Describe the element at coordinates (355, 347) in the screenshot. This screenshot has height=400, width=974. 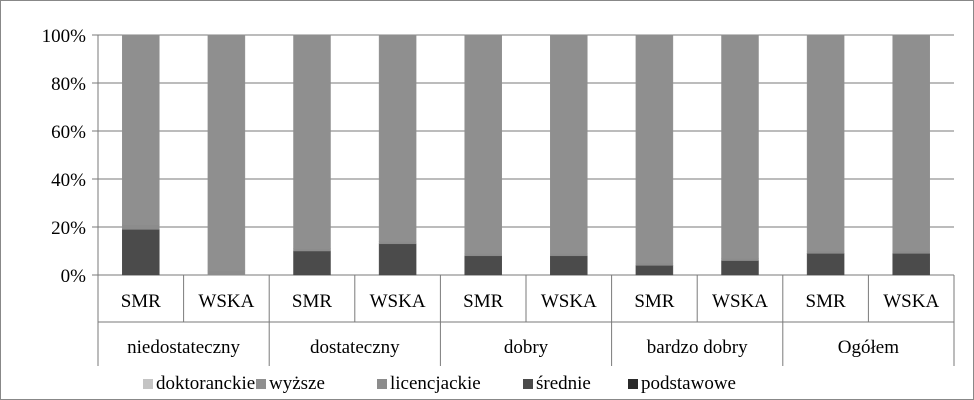
I see `group-label: dostateczny` at that location.